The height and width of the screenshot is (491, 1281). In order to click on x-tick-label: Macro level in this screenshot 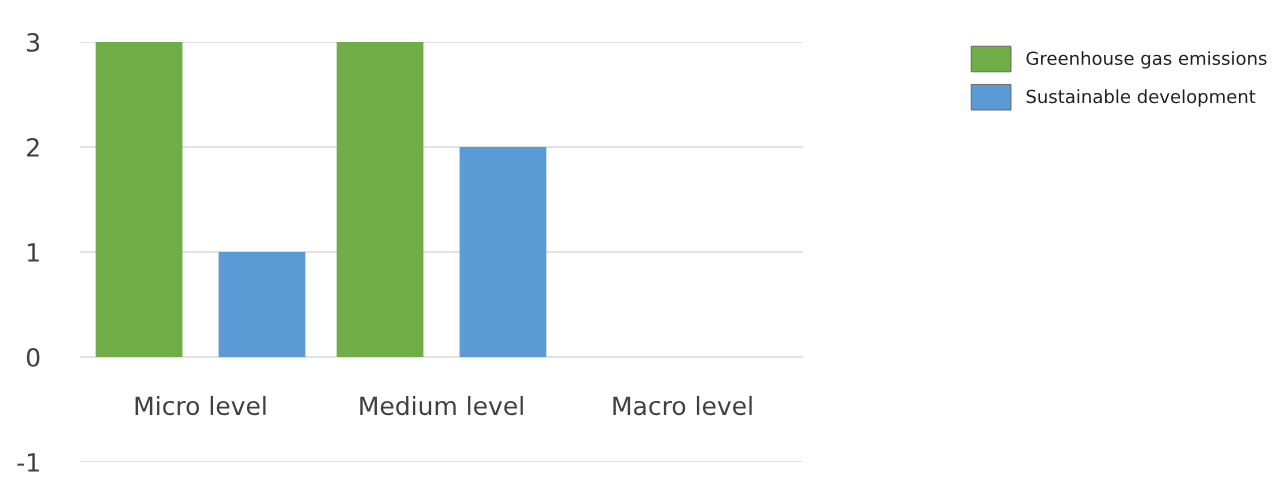, I will do `click(682, 405)`.